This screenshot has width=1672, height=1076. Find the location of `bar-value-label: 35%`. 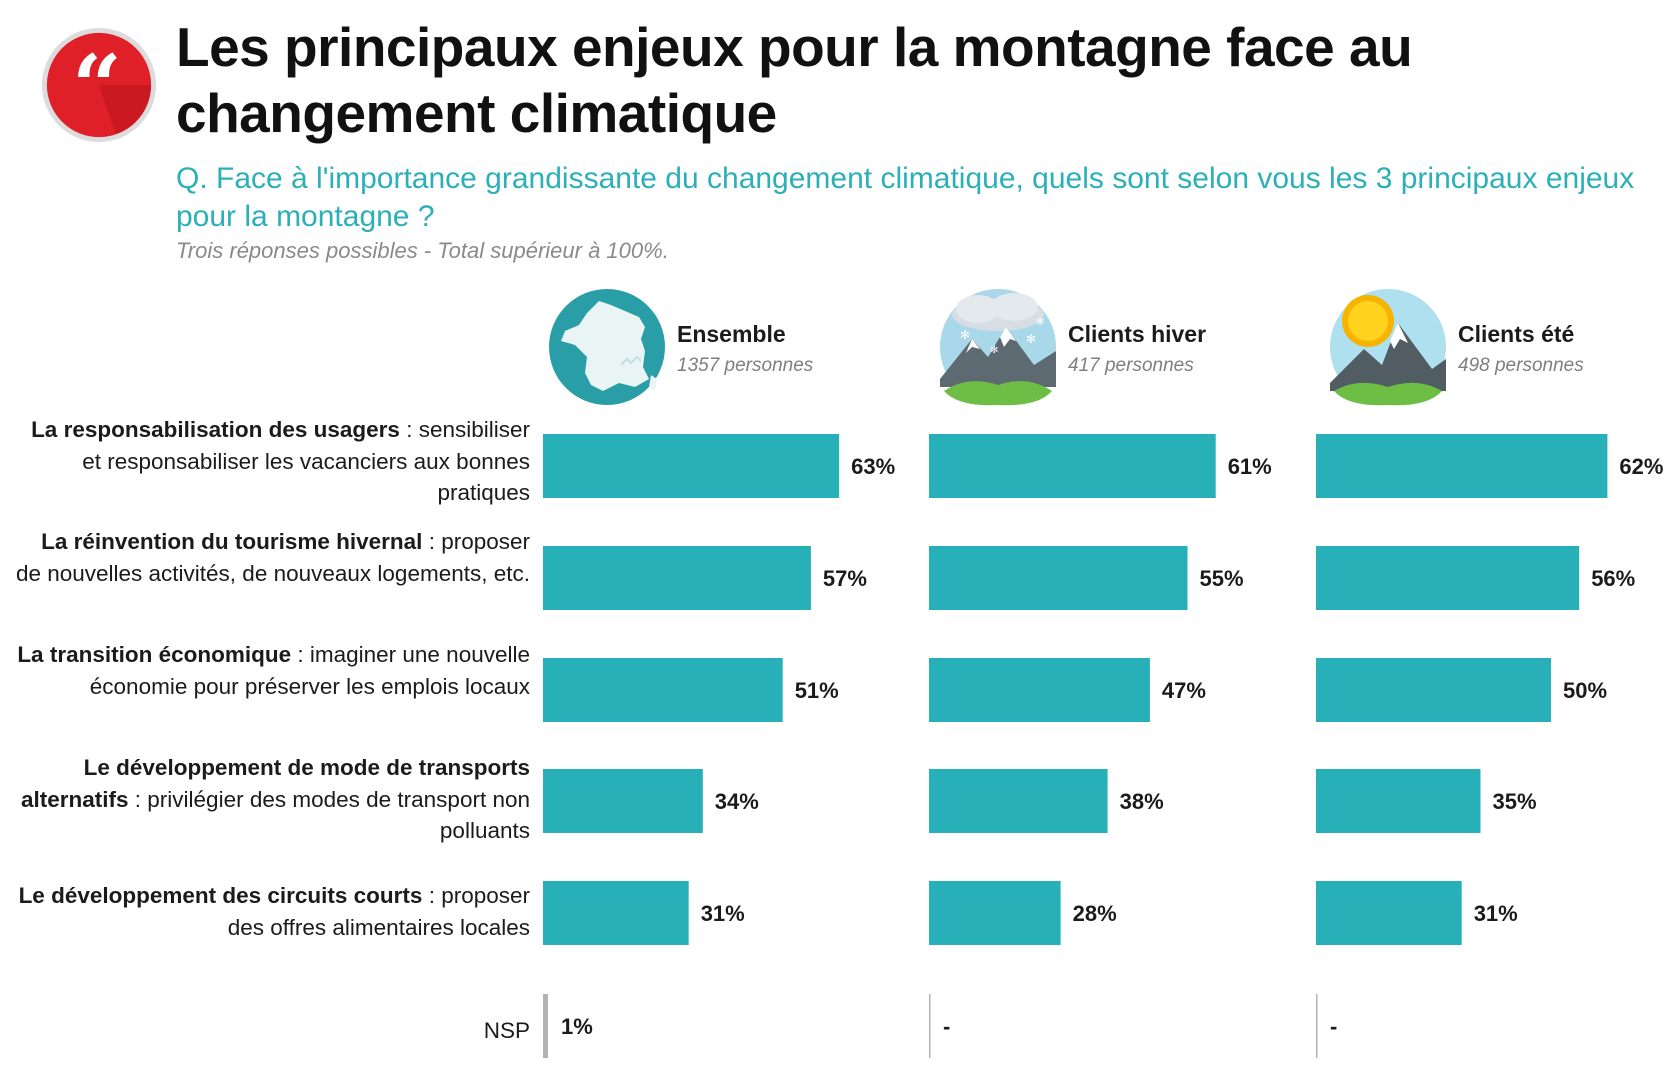

bar-value-label: 35% is located at coordinates (1515, 801).